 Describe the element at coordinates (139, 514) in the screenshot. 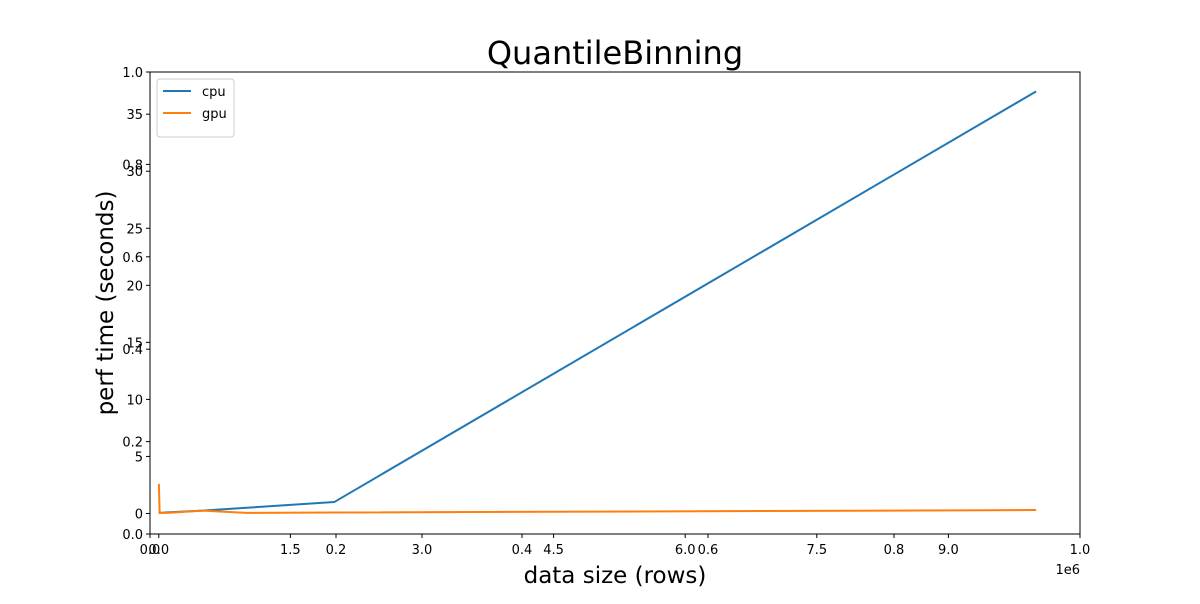

I see `y-tick-label: 0` at that location.